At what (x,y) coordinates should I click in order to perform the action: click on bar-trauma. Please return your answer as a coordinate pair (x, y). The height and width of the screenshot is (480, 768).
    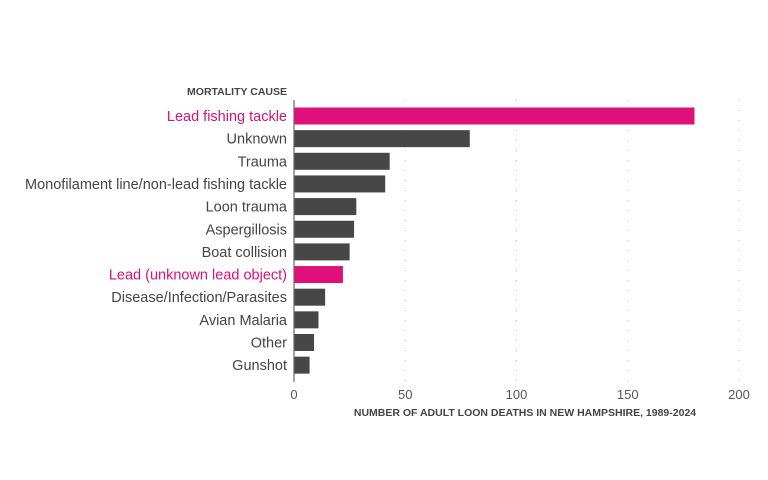
    Looking at the image, I should click on (342, 161).